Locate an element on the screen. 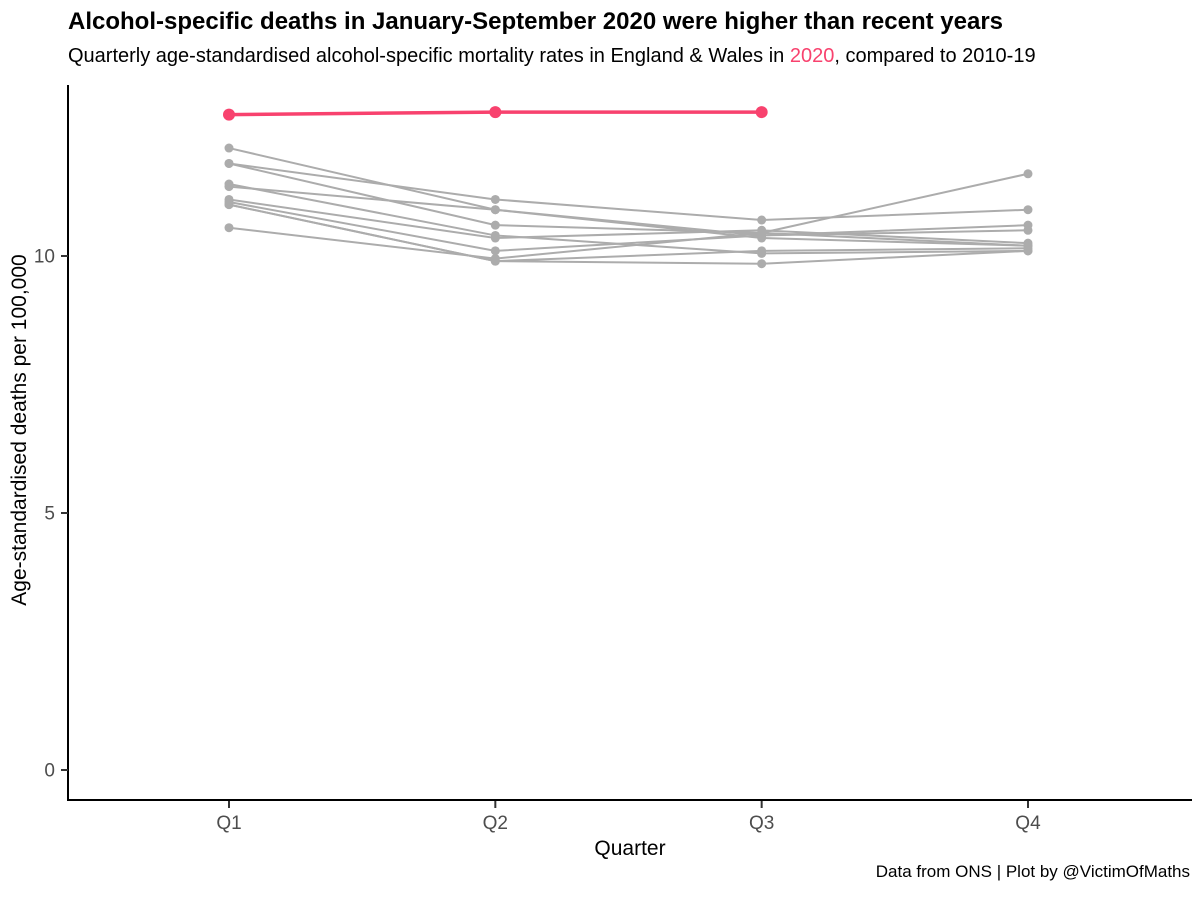 Image resolution: width=1200 pixels, height=900 pixels. series-line-2015 is located at coordinates (628, 226).